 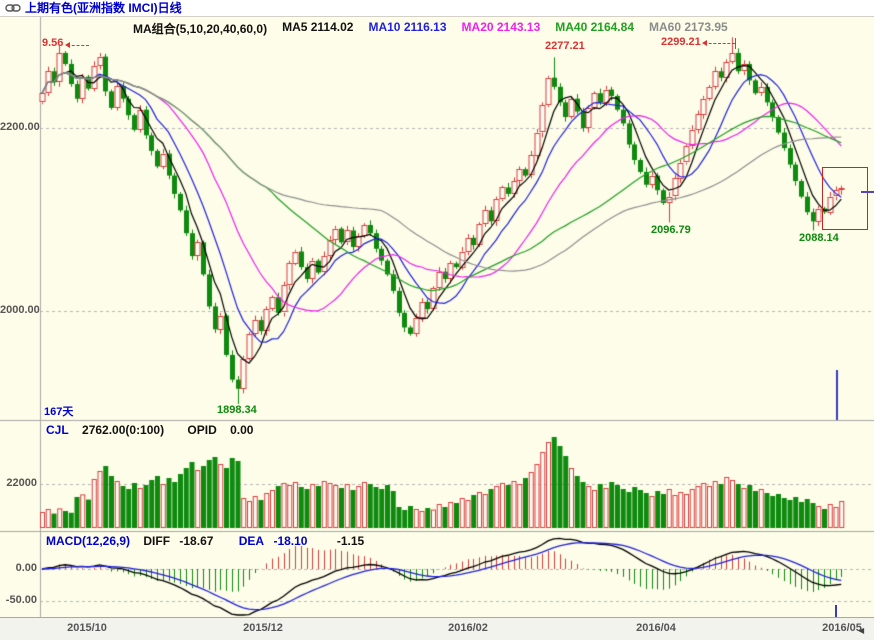 What do you see at coordinates (13, 8) in the screenshot?
I see `chain-link-icon` at bounding box center [13, 8].